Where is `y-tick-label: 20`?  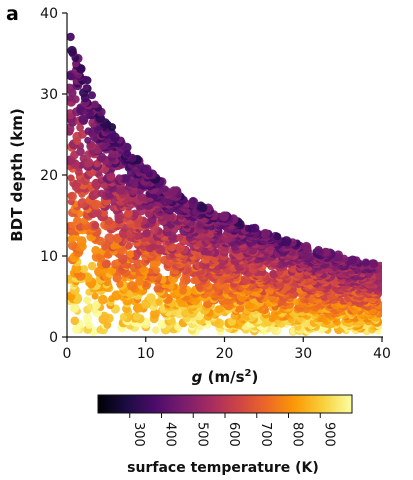
y-tick-label: 20 is located at coordinates (49, 176).